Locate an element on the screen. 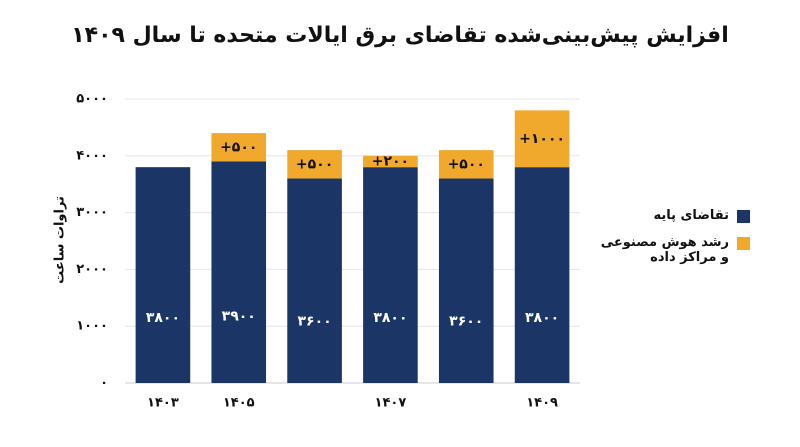  value-label: +۲۰۰ is located at coordinates (390, 161).